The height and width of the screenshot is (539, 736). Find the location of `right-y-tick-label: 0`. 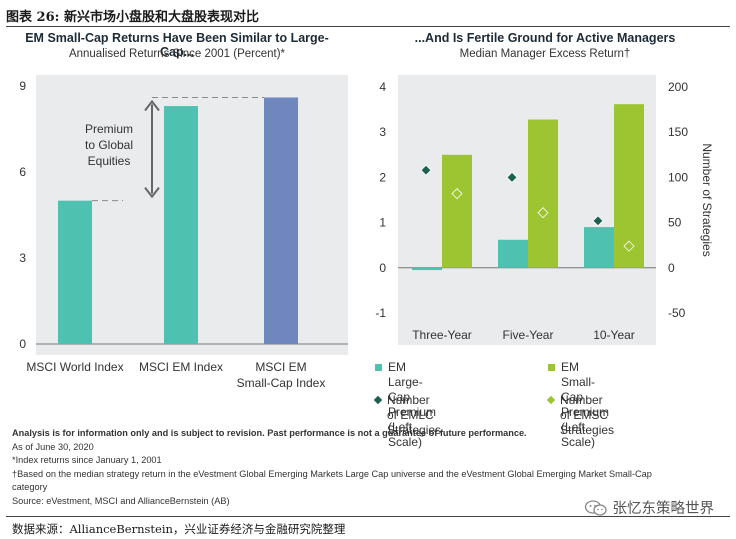

right-y-tick-label: 0 is located at coordinates (382, 268).